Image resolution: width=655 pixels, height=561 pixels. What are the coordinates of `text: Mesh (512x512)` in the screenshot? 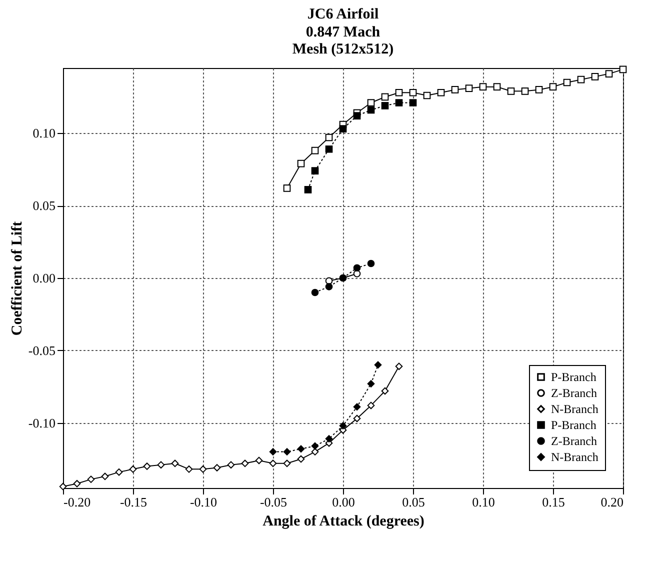 It's located at (343, 49).